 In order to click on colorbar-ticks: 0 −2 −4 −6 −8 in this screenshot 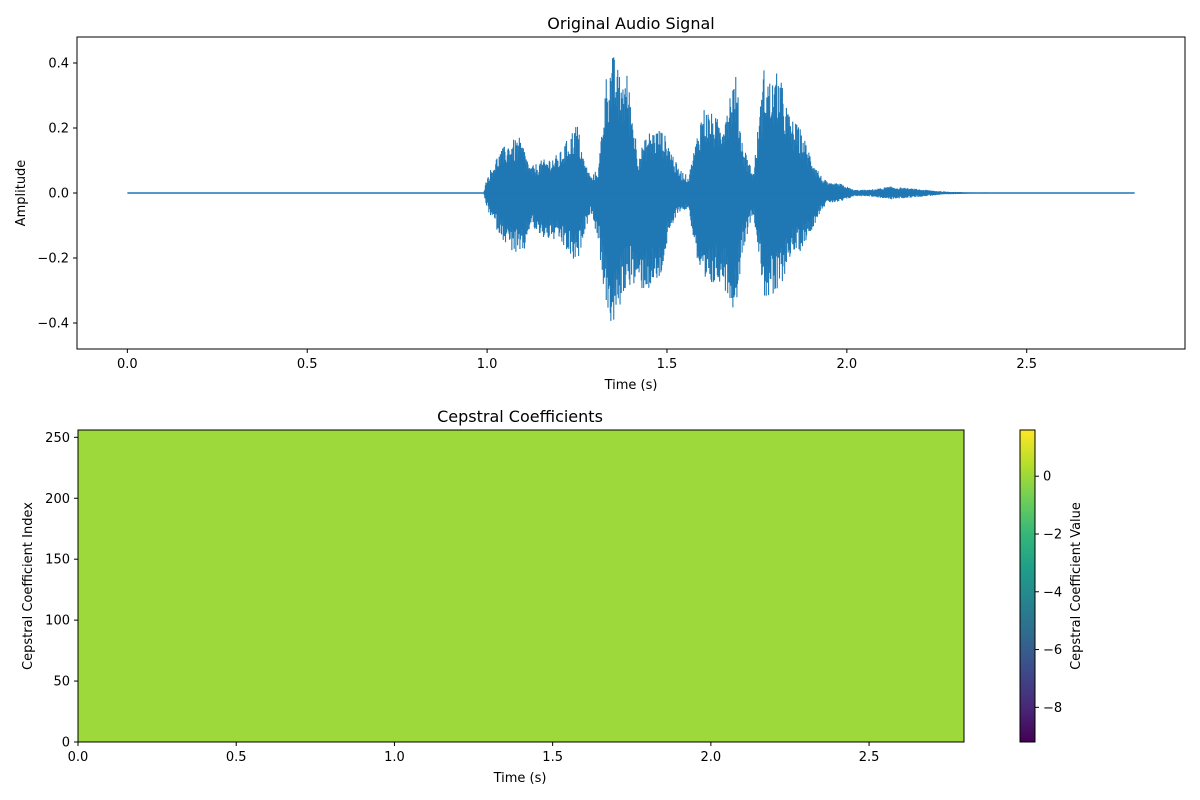, I will do `click(1048, 593)`.